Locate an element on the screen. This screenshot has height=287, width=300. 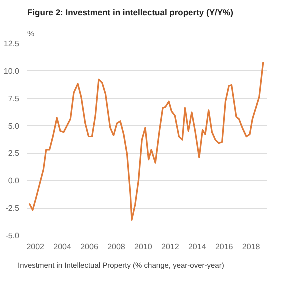
y-tick-label: -2.5 is located at coordinates (13, 209).